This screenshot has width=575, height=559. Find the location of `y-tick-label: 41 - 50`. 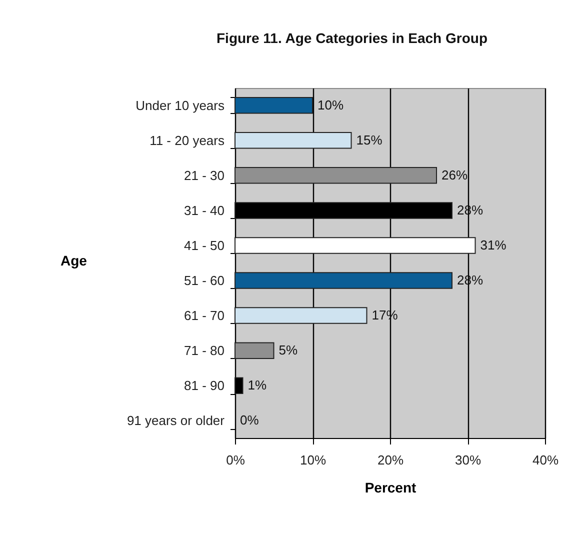

y-tick-label: 41 - 50 is located at coordinates (204, 245).